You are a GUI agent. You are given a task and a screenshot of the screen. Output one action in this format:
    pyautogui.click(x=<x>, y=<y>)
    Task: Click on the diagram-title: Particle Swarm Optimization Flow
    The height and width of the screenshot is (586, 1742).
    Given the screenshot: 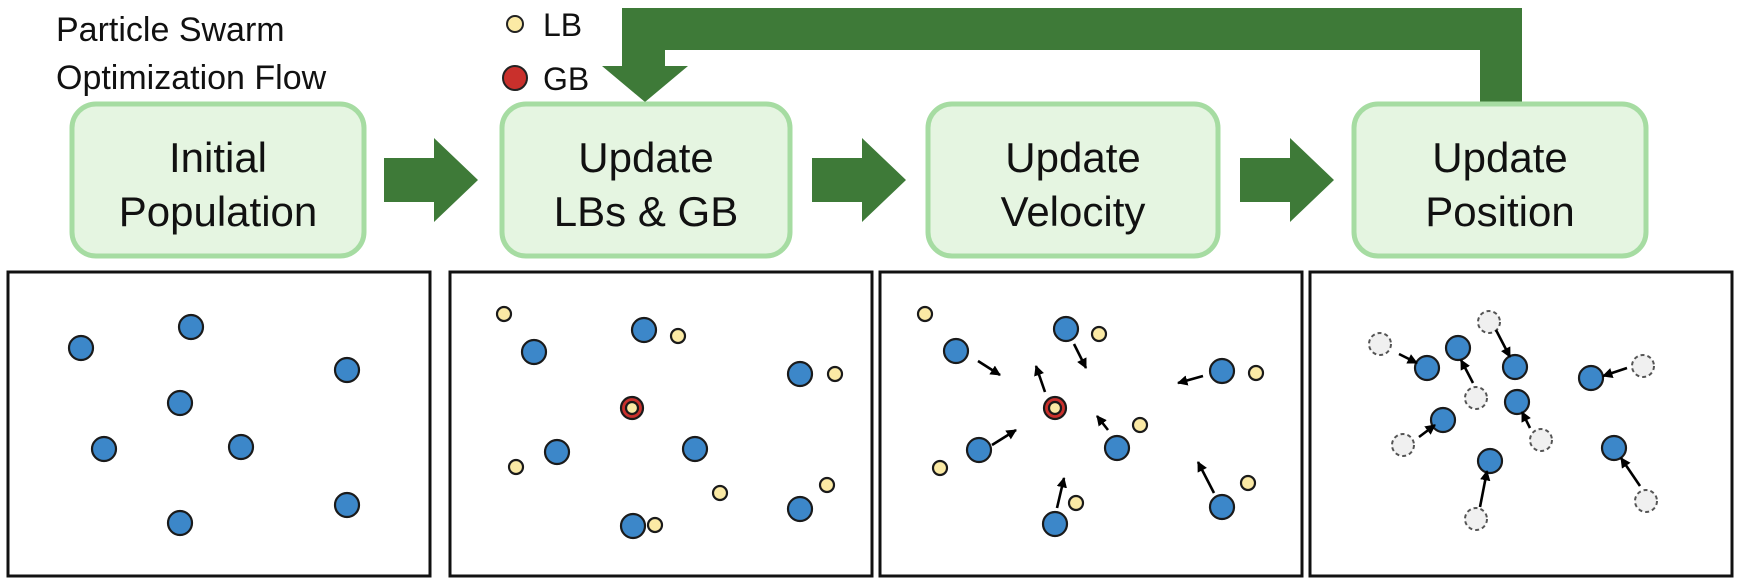 What is the action you would take?
    pyautogui.click(x=191, y=54)
    